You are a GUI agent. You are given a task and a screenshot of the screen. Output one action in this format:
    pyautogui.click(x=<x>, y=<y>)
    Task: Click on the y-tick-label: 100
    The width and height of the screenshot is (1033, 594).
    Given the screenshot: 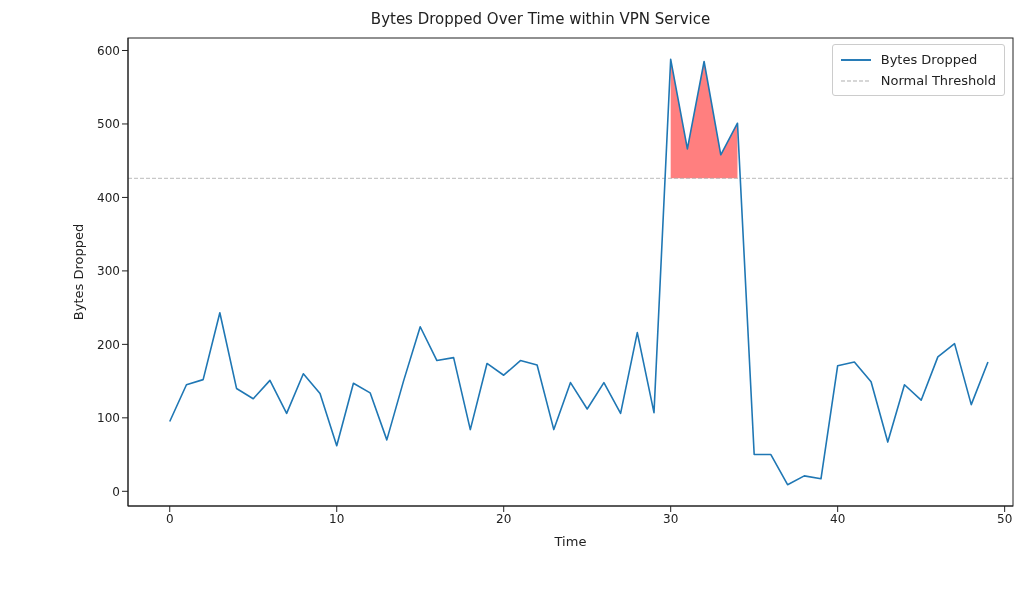 What is the action you would take?
    pyautogui.click(x=108, y=418)
    